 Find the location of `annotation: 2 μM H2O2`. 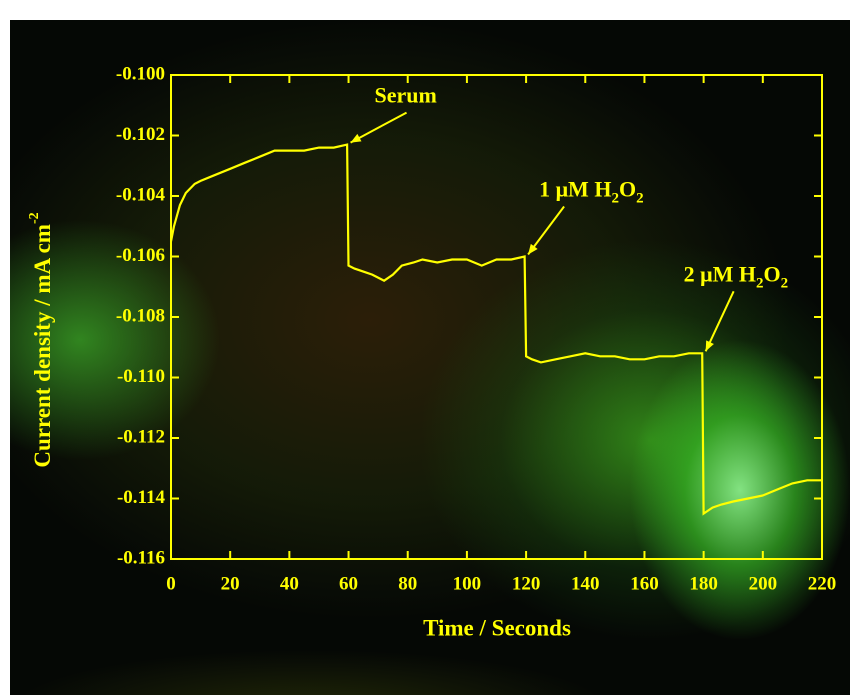

annotation: 2 μM H2O2 is located at coordinates (736, 276).